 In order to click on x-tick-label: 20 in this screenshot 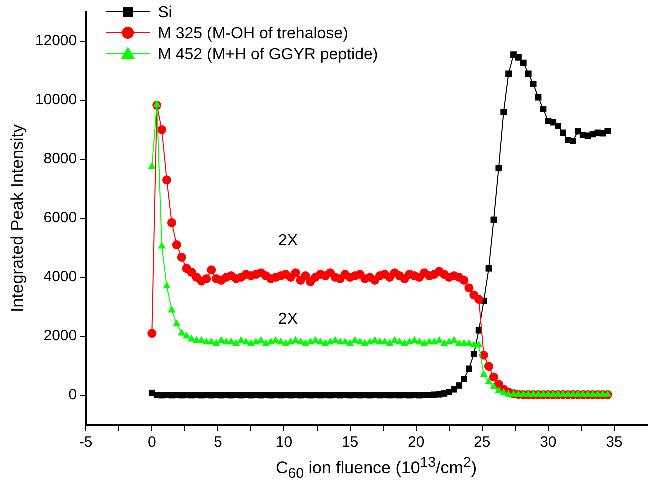, I will do `click(416, 443)`.